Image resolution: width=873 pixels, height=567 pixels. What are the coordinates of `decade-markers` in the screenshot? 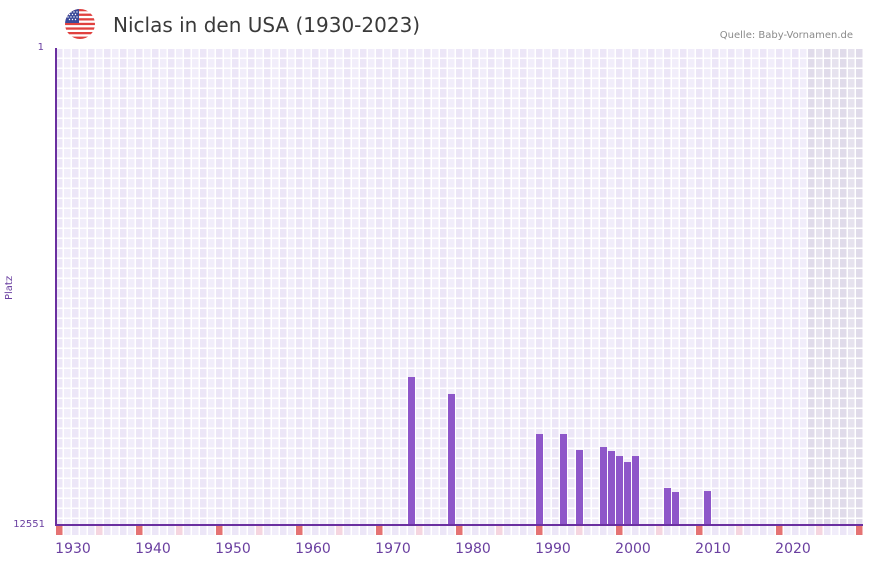 It's located at (459, 530).